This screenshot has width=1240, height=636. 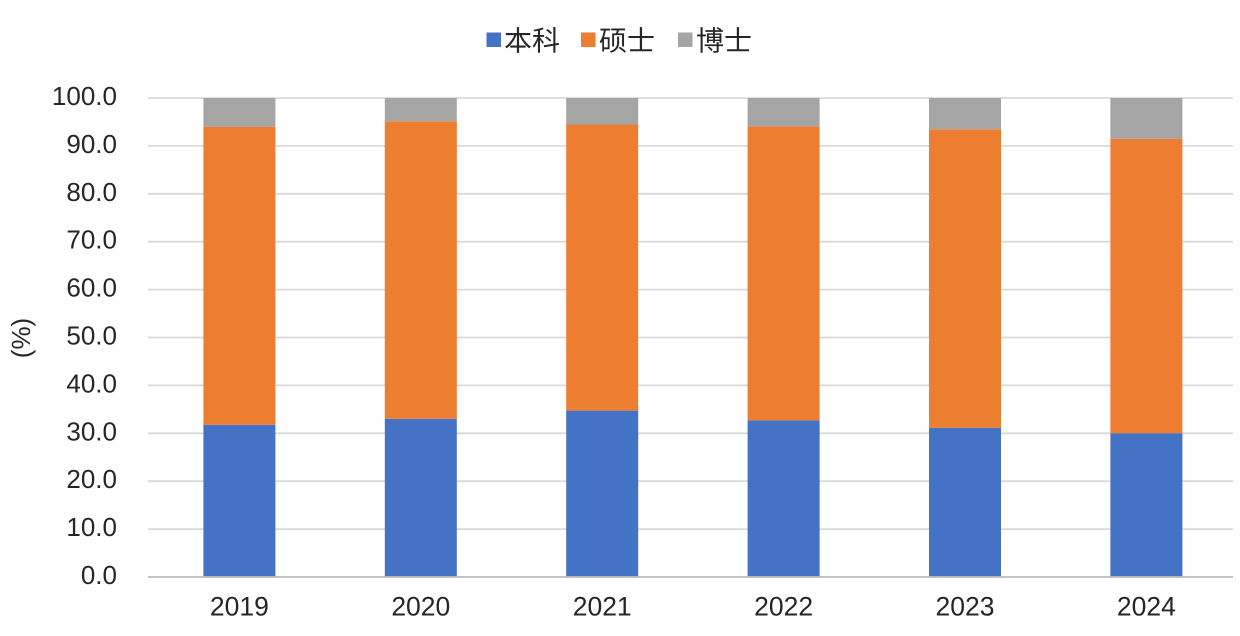 What do you see at coordinates (99, 575) in the screenshot?
I see `svg-text: 0.0` at bounding box center [99, 575].